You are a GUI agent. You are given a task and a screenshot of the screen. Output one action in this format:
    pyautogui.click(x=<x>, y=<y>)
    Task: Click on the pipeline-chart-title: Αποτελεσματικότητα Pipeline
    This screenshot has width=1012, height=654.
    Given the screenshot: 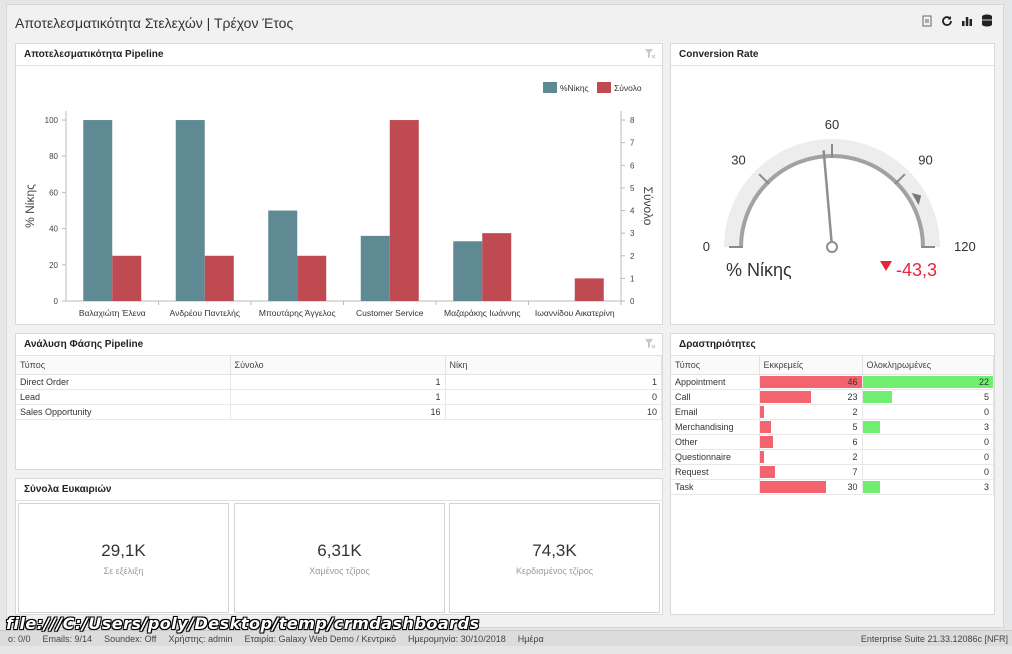 What is the action you would take?
    pyautogui.click(x=94, y=54)
    